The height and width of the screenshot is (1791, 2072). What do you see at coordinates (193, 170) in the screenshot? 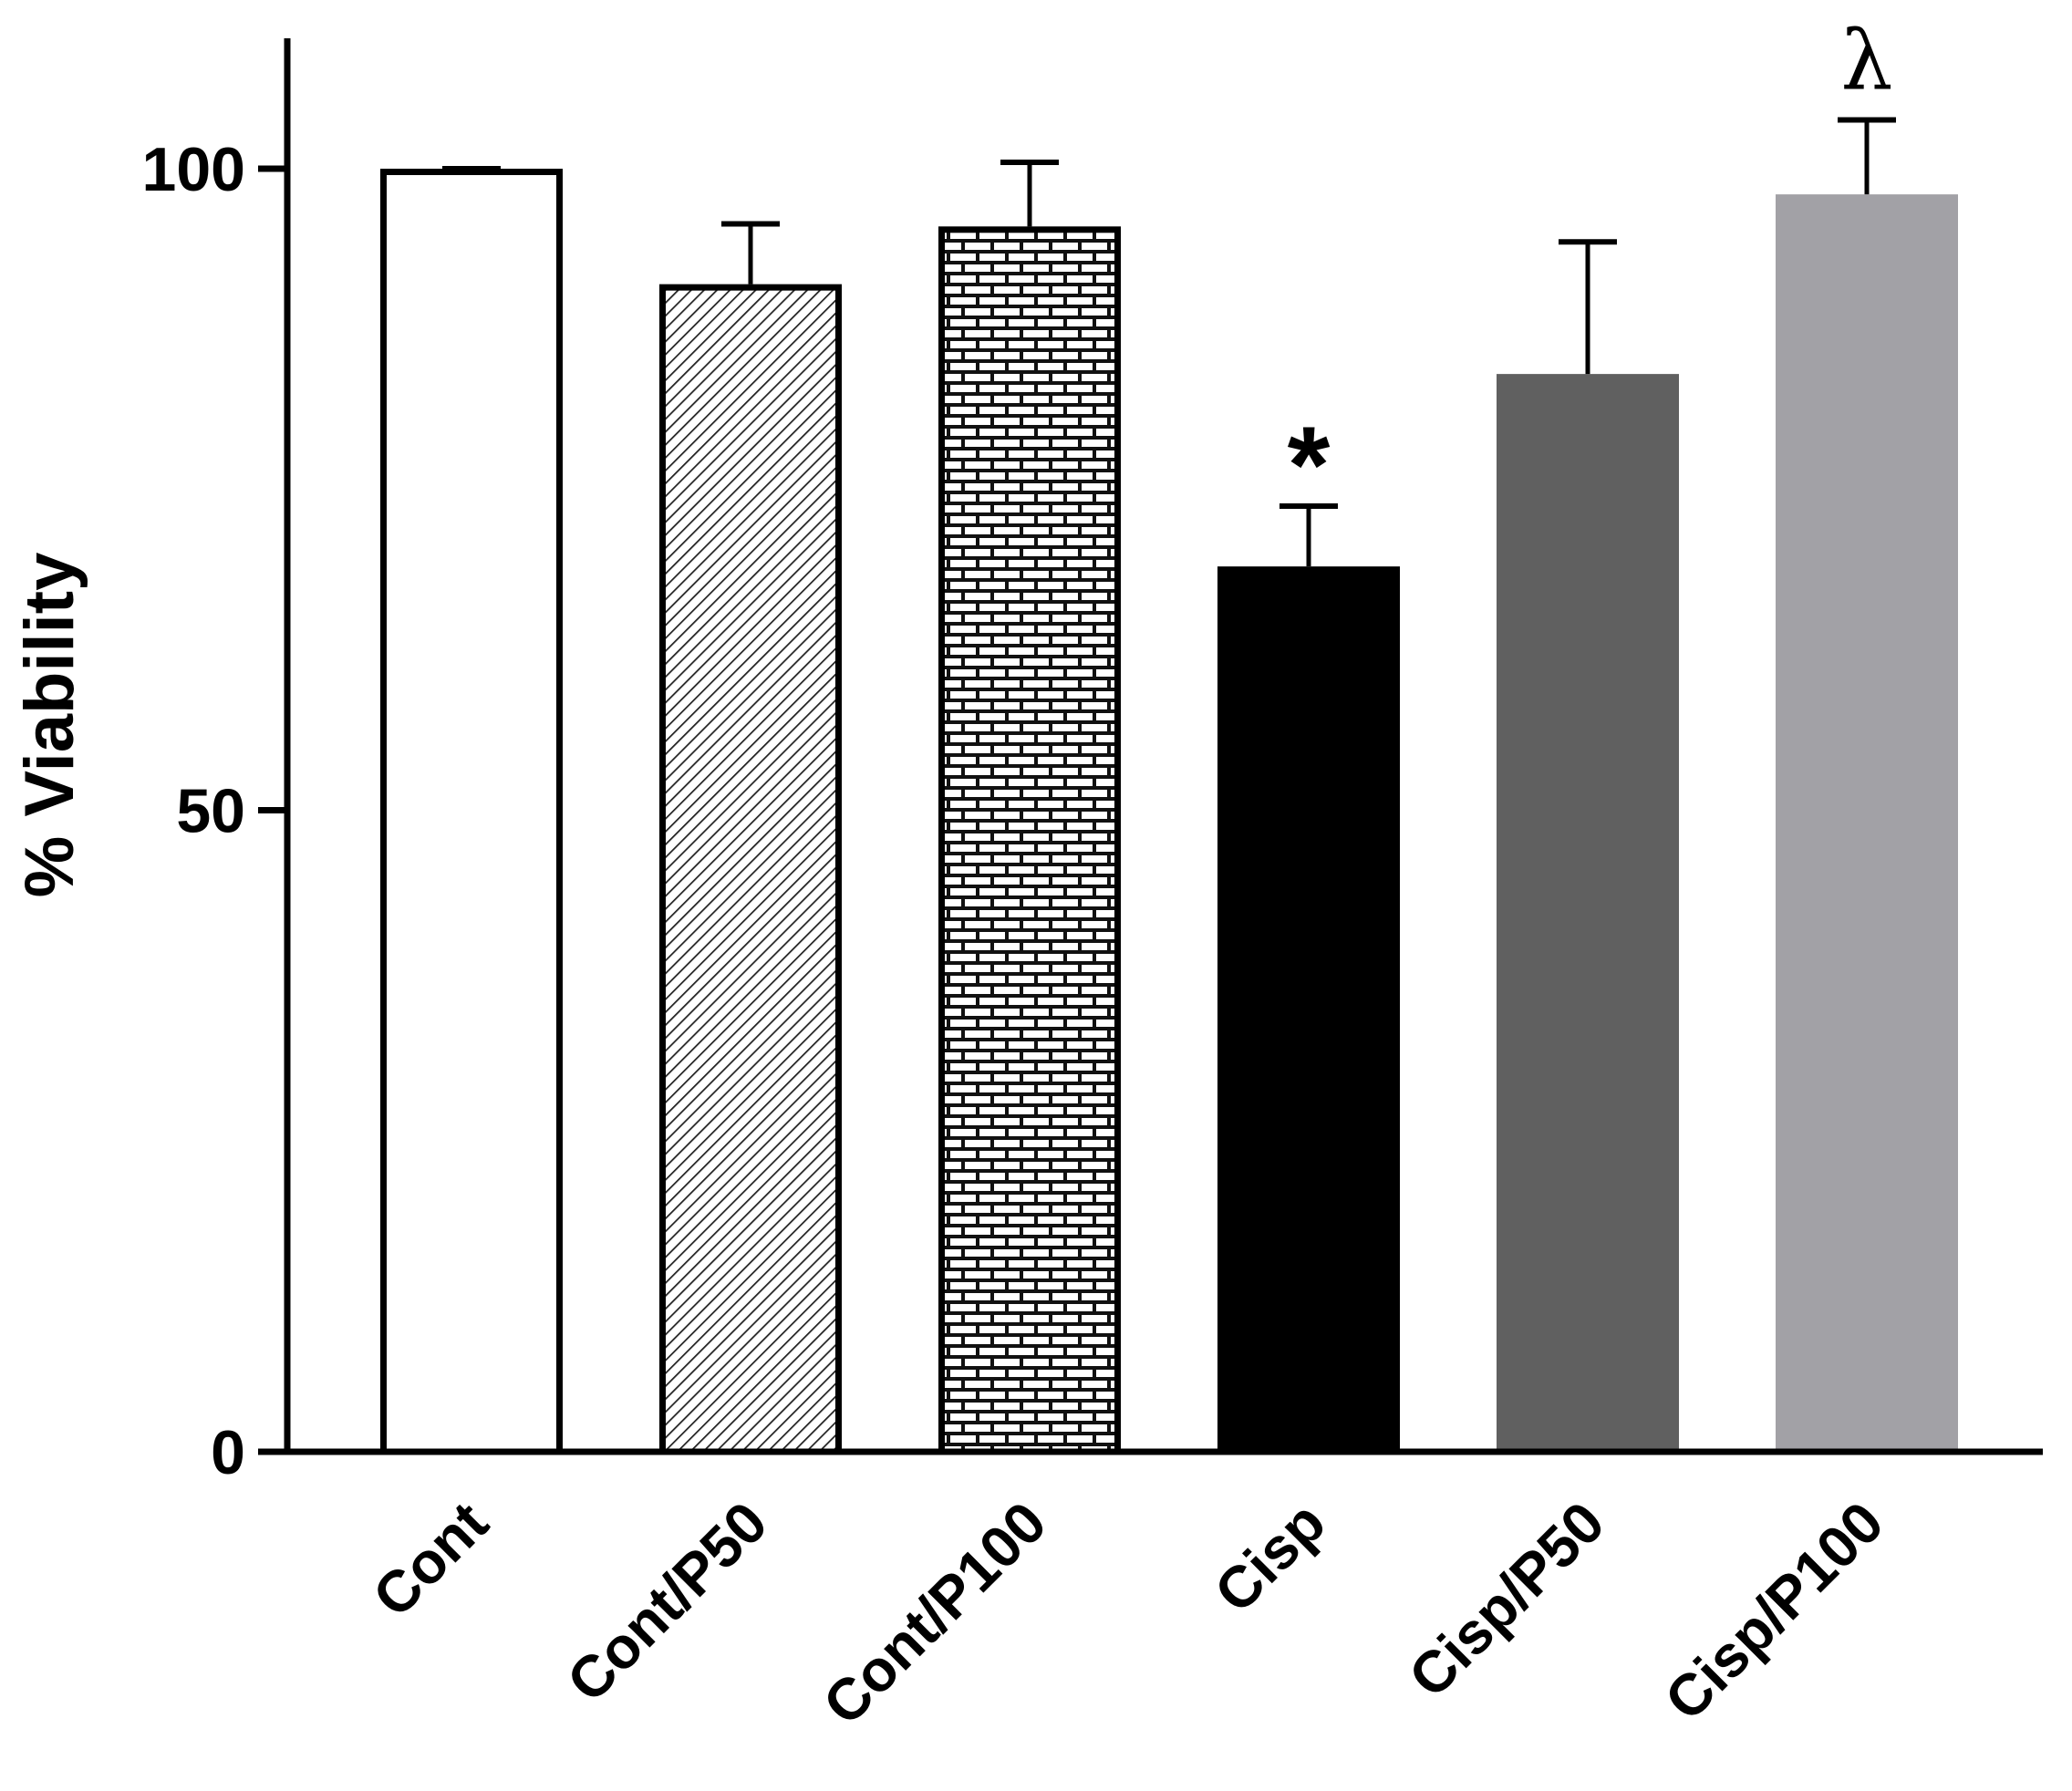
I see `y-tick-label: 100` at bounding box center [193, 170].